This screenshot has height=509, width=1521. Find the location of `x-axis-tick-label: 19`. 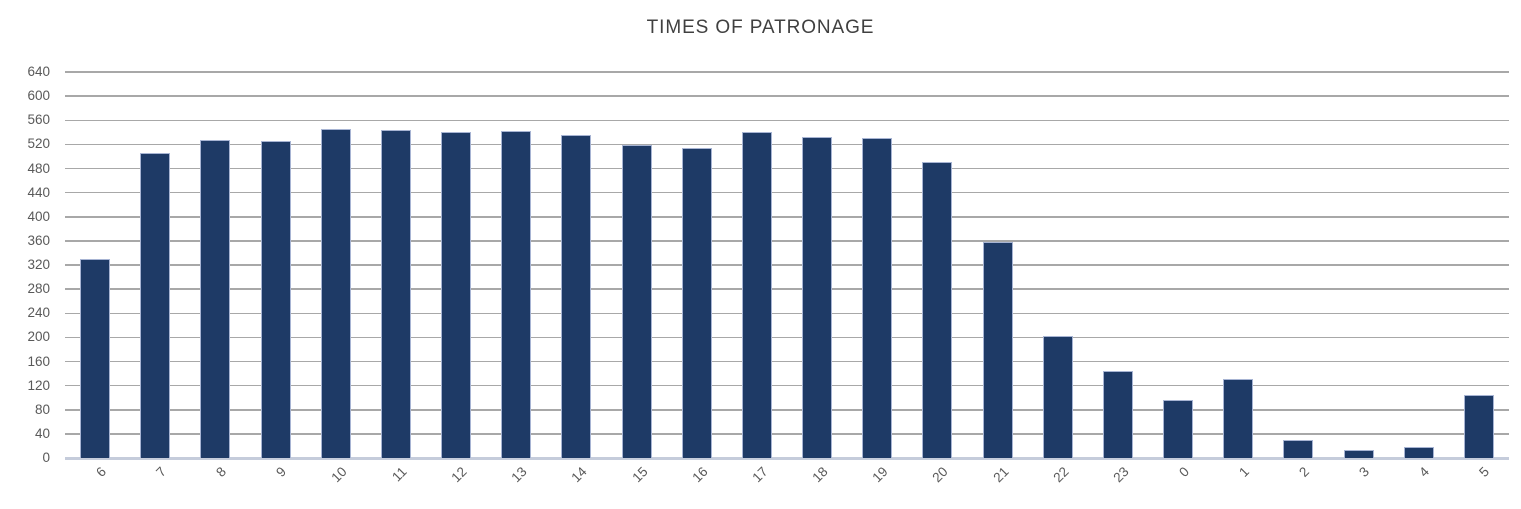

x-axis-tick-label: 19 is located at coordinates (880, 475).